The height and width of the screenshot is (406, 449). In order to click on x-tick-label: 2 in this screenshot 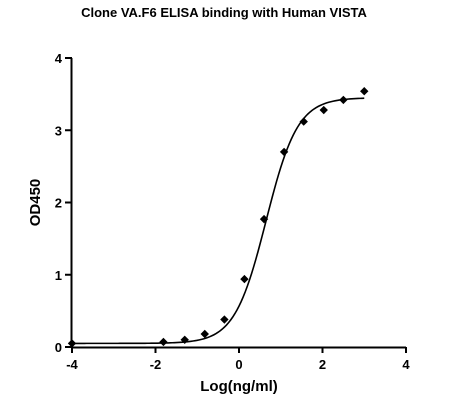, I will do `click(322, 364)`.